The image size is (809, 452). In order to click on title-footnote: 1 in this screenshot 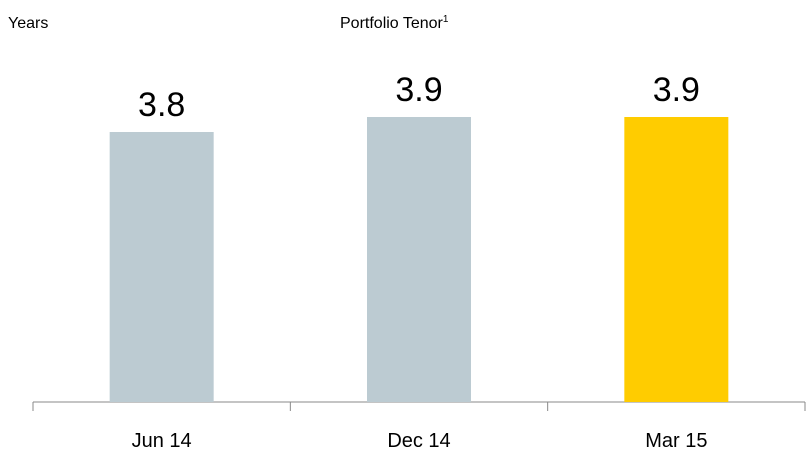, I will do `click(446, 19)`.